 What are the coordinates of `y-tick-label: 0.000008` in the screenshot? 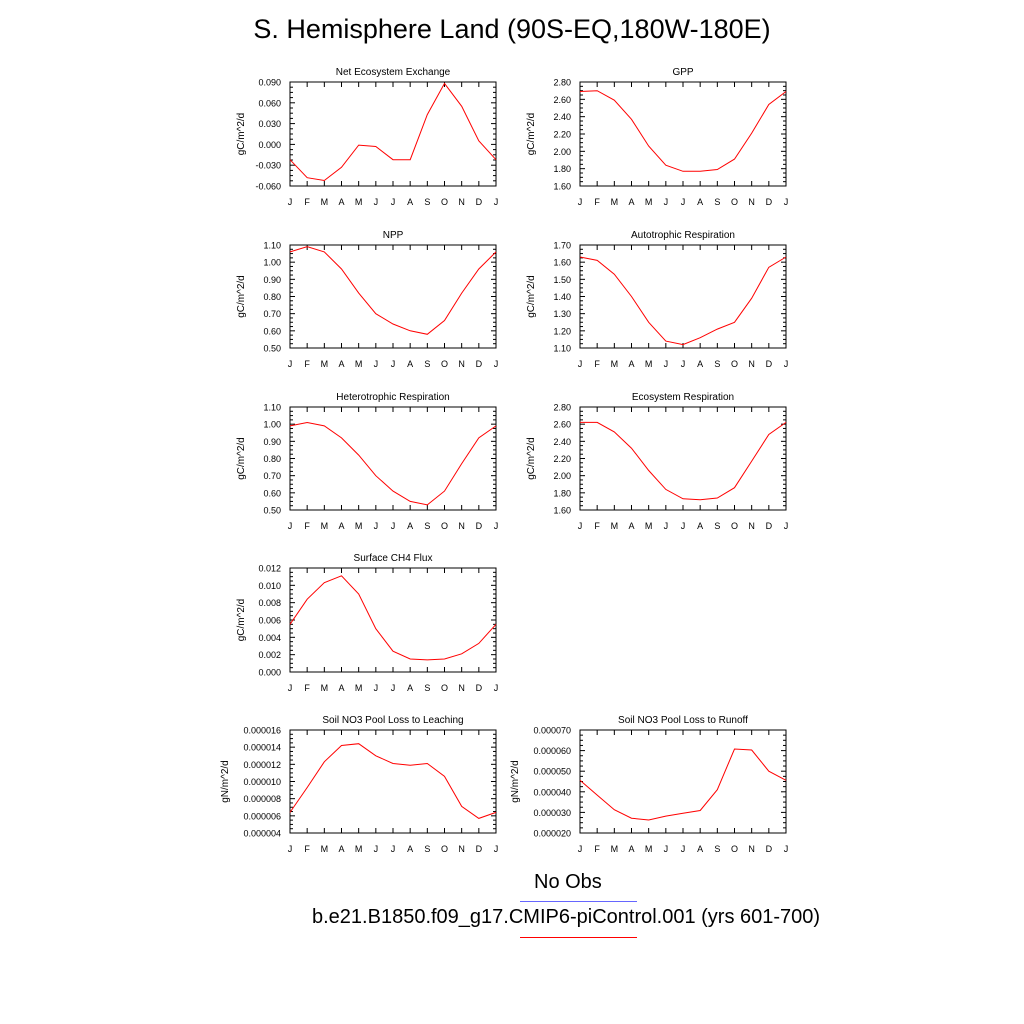 It's located at (262, 799).